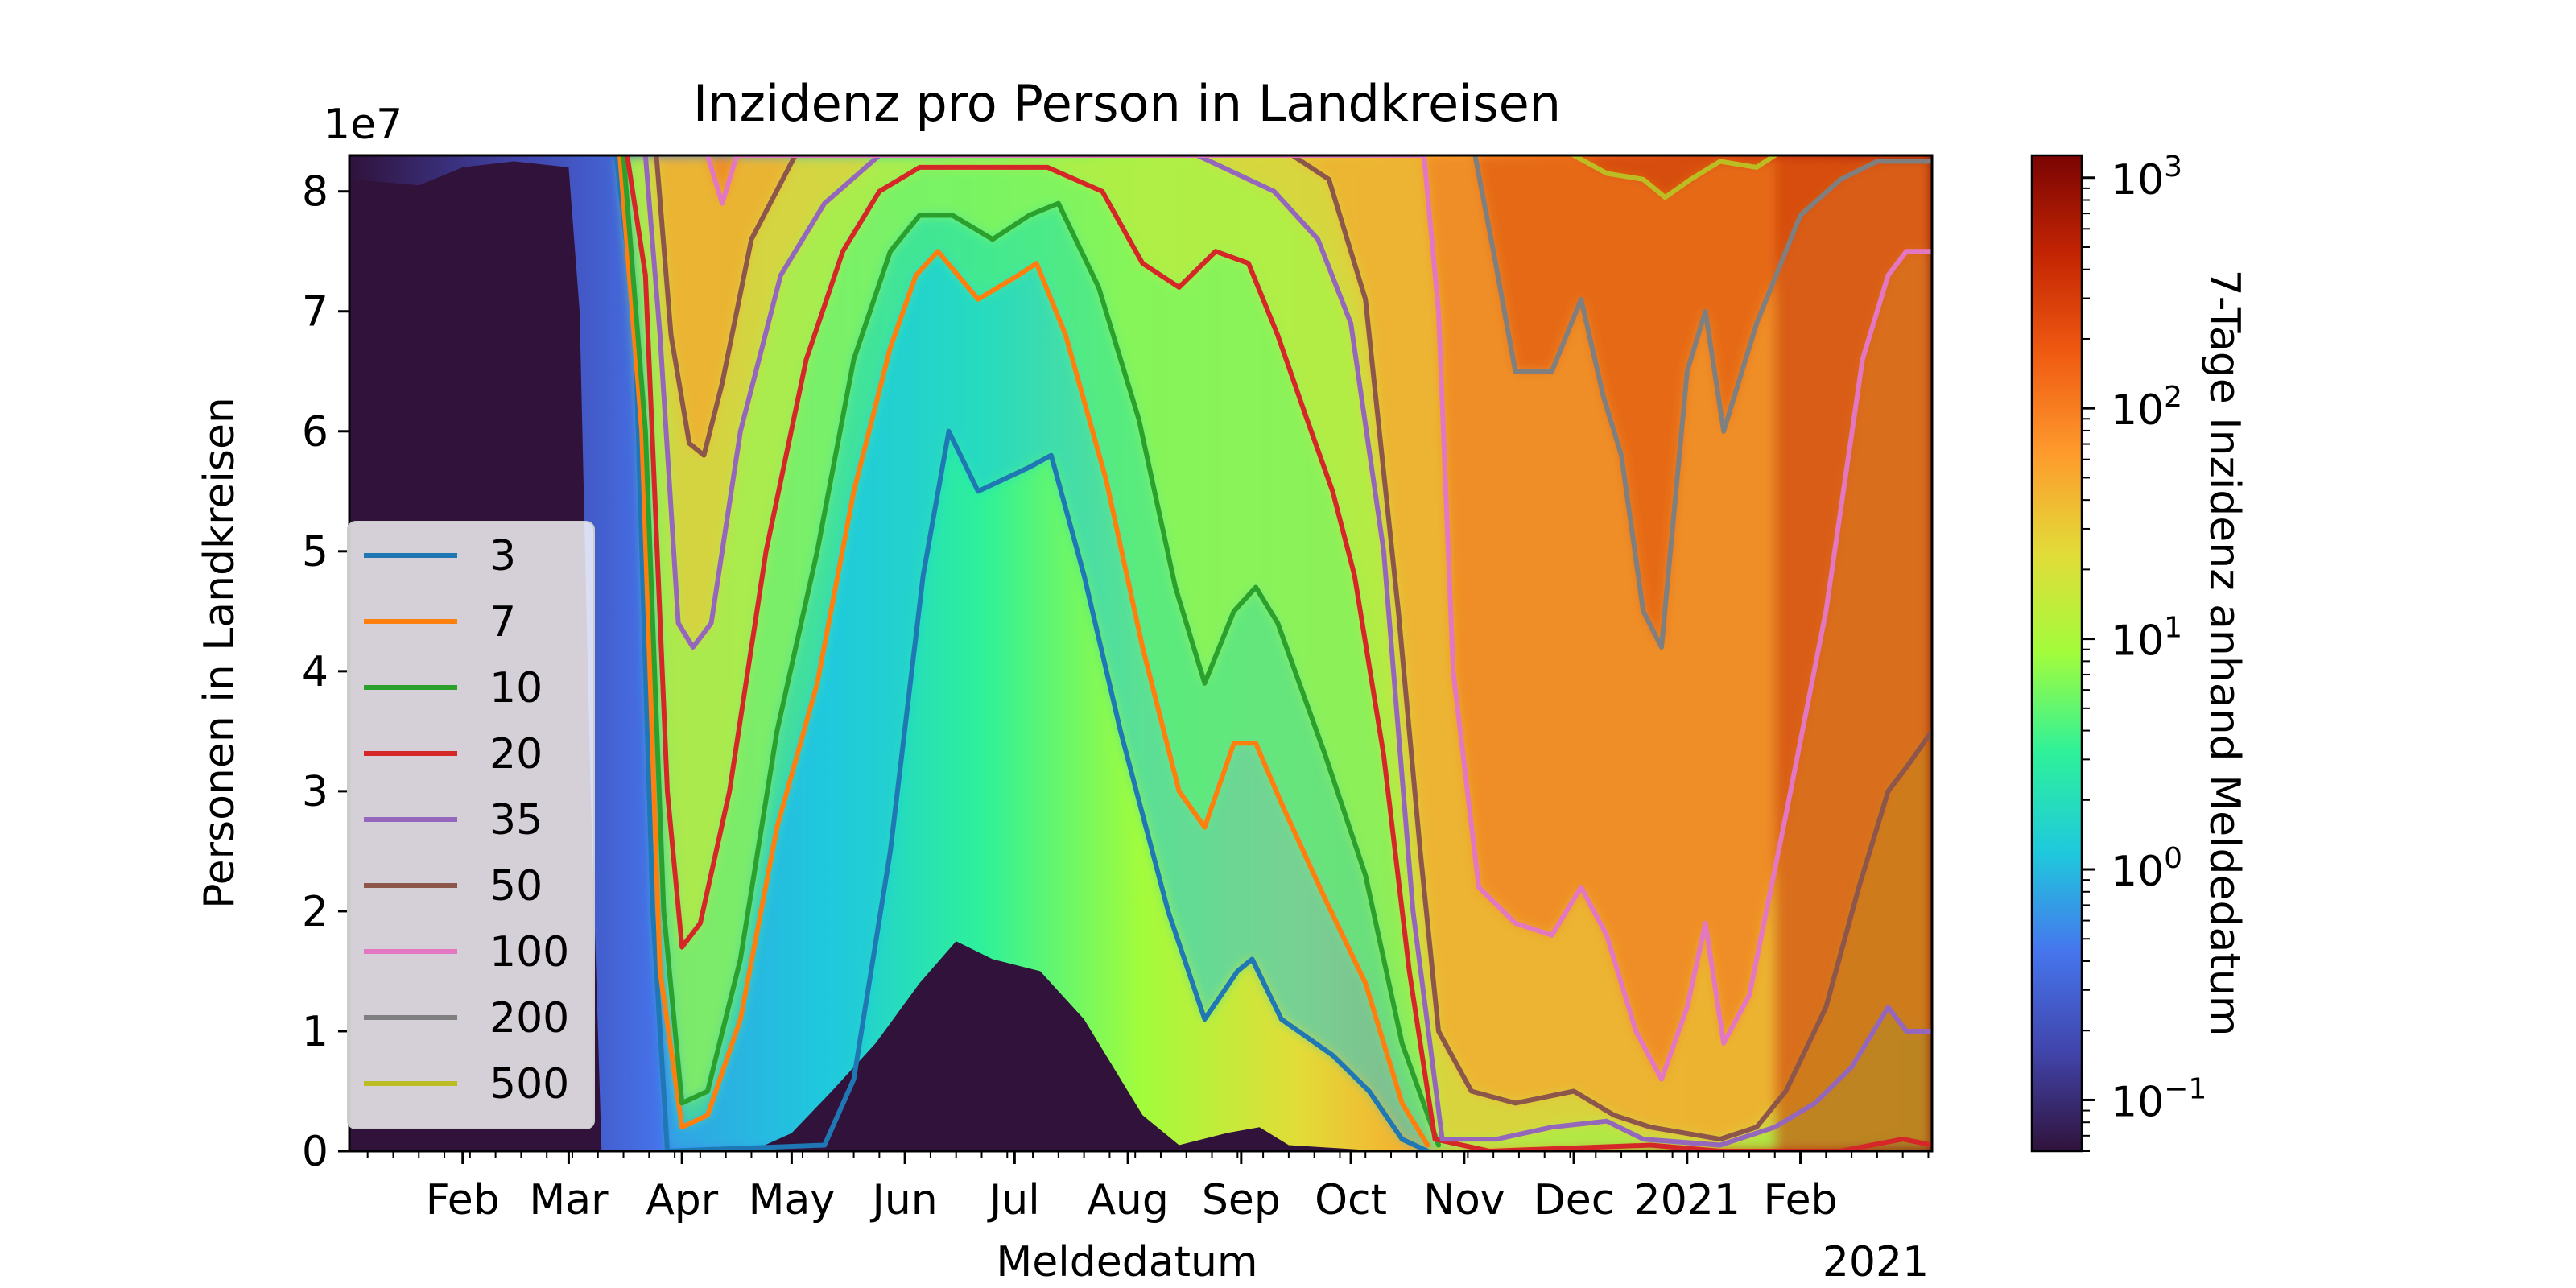 Image resolution: width=2576 pixels, height=1288 pixels. I want to click on colorbar-tick-label: 10², so click(2146, 408).